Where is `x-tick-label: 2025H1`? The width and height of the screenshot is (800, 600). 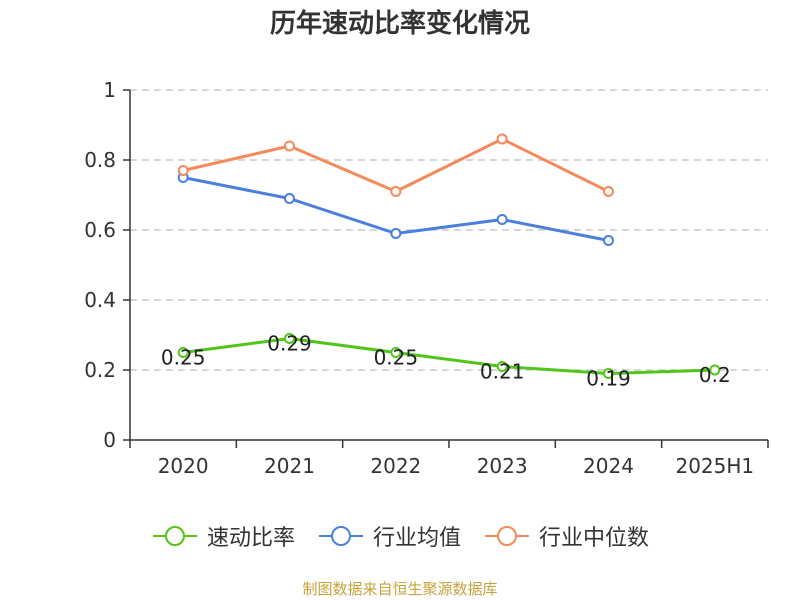
x-tick-label: 2025H1 is located at coordinates (714, 466).